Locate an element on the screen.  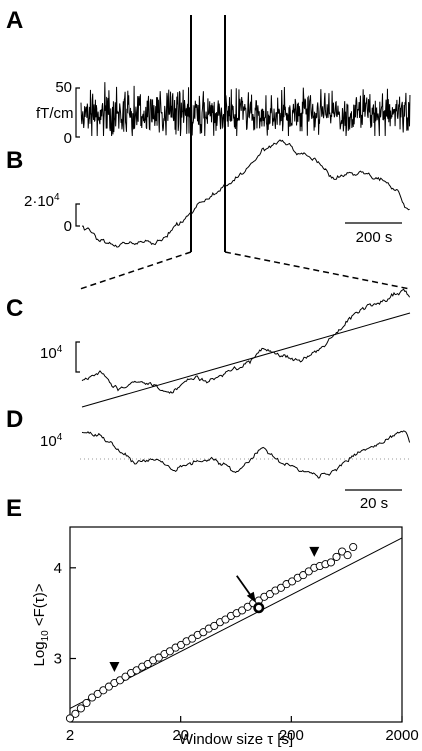
x-tick-label: 2 is located at coordinates (70, 735).